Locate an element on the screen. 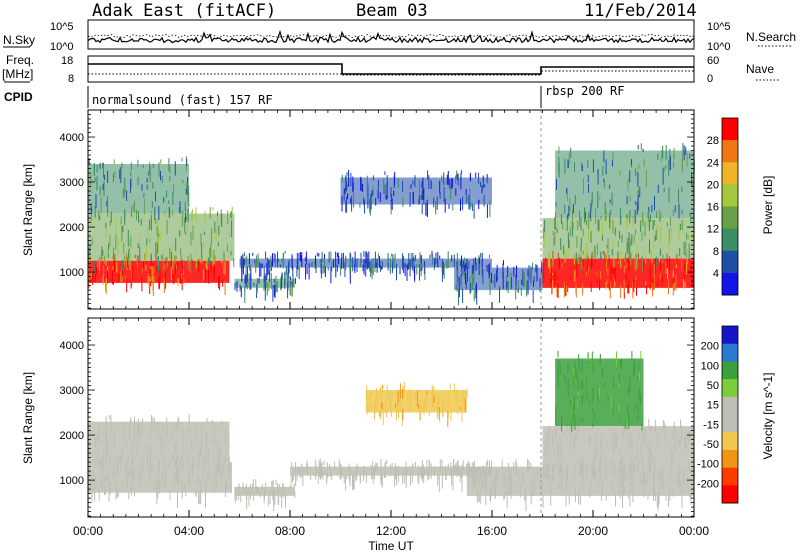 This screenshot has width=800, height=554. colorbar-tick-label: 28 is located at coordinates (713, 141).